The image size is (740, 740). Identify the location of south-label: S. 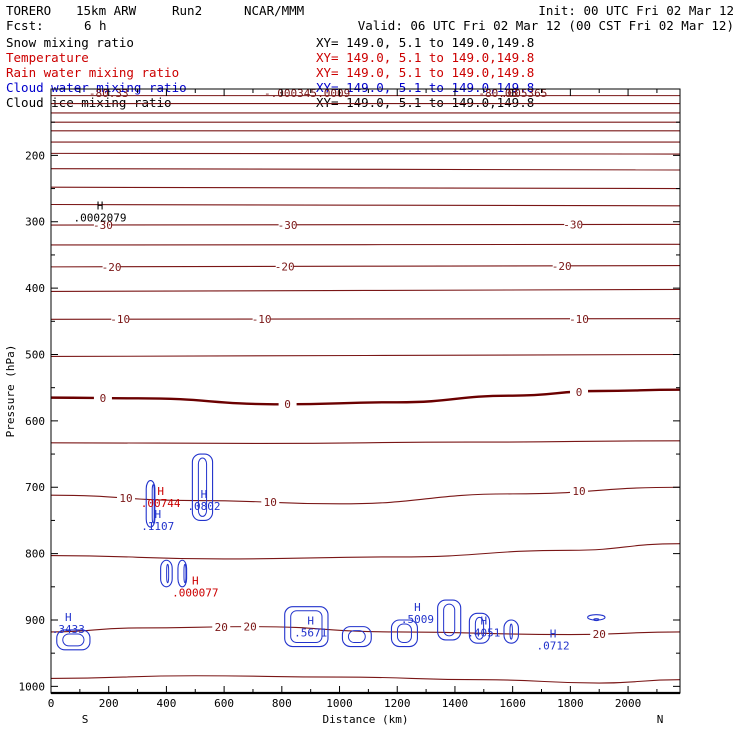
(85, 719).